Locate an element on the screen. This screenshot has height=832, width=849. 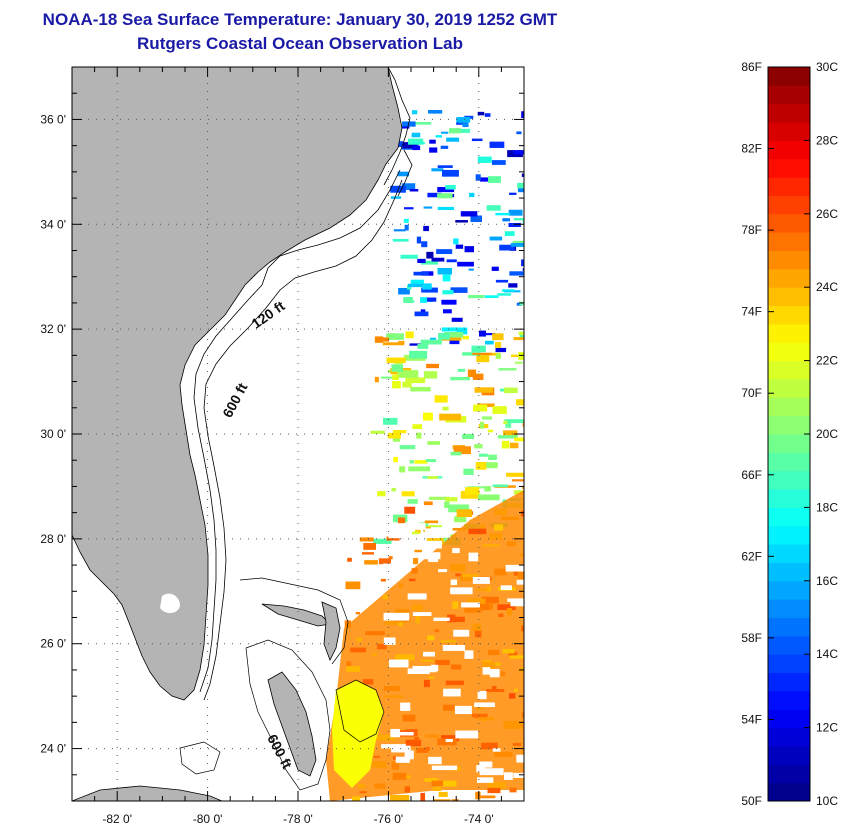
colorbar-label-fahrenheit: 62F is located at coordinates (751, 556).